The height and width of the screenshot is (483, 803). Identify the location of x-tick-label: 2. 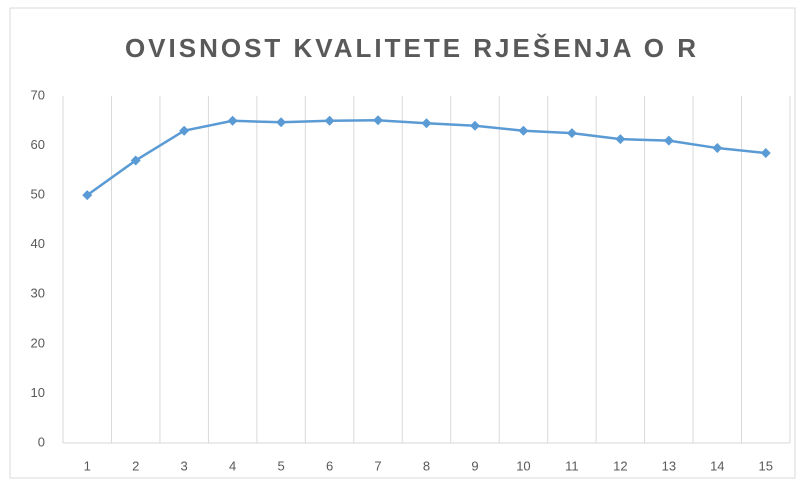
(135, 465).